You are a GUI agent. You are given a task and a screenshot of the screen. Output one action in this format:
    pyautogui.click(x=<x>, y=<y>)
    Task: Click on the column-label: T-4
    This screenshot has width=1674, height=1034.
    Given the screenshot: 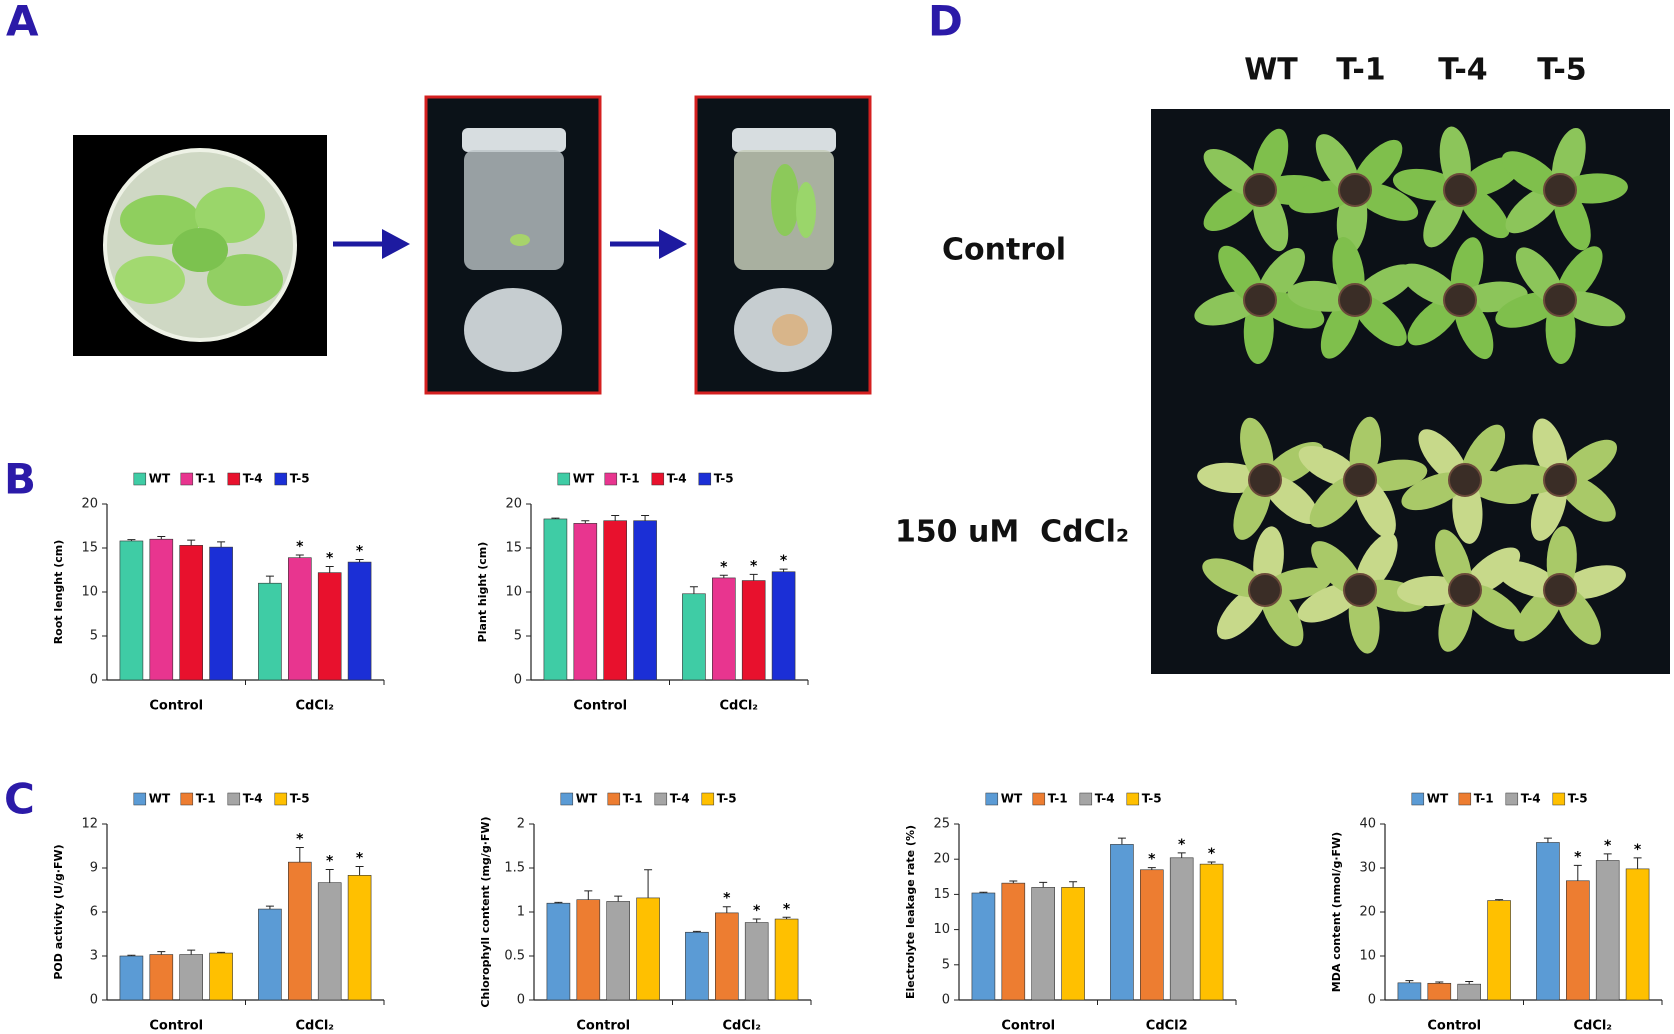 What is the action you would take?
    pyautogui.click(x=1462, y=70)
    